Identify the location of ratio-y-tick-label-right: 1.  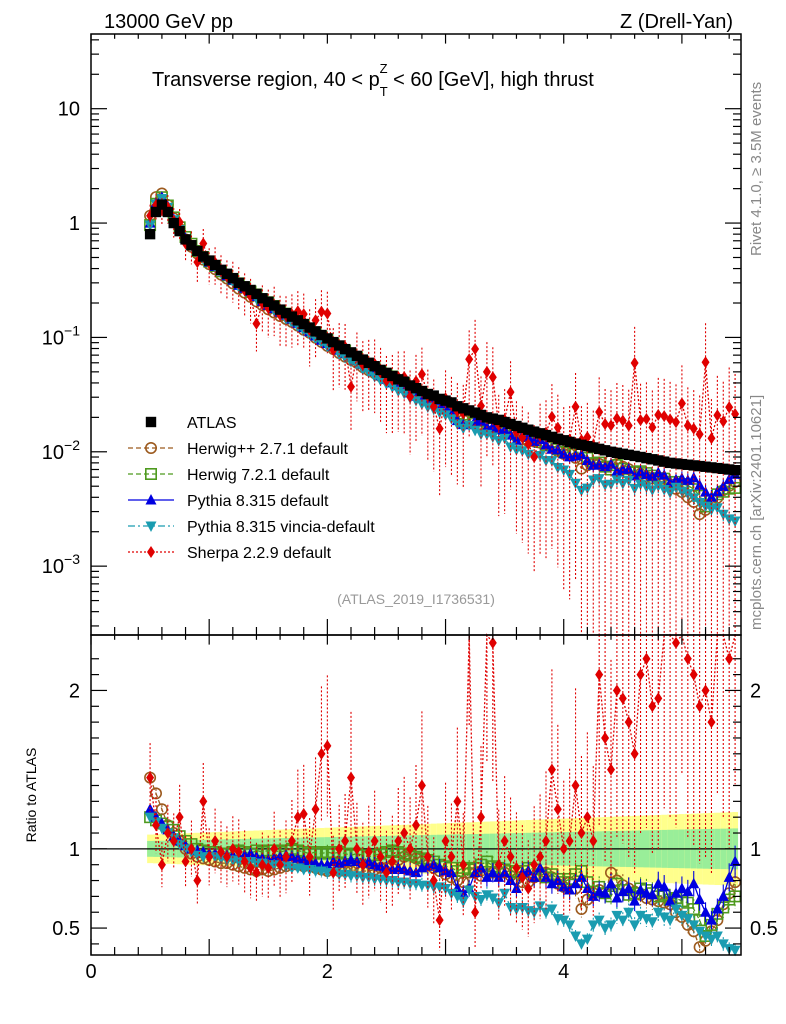
(755, 850).